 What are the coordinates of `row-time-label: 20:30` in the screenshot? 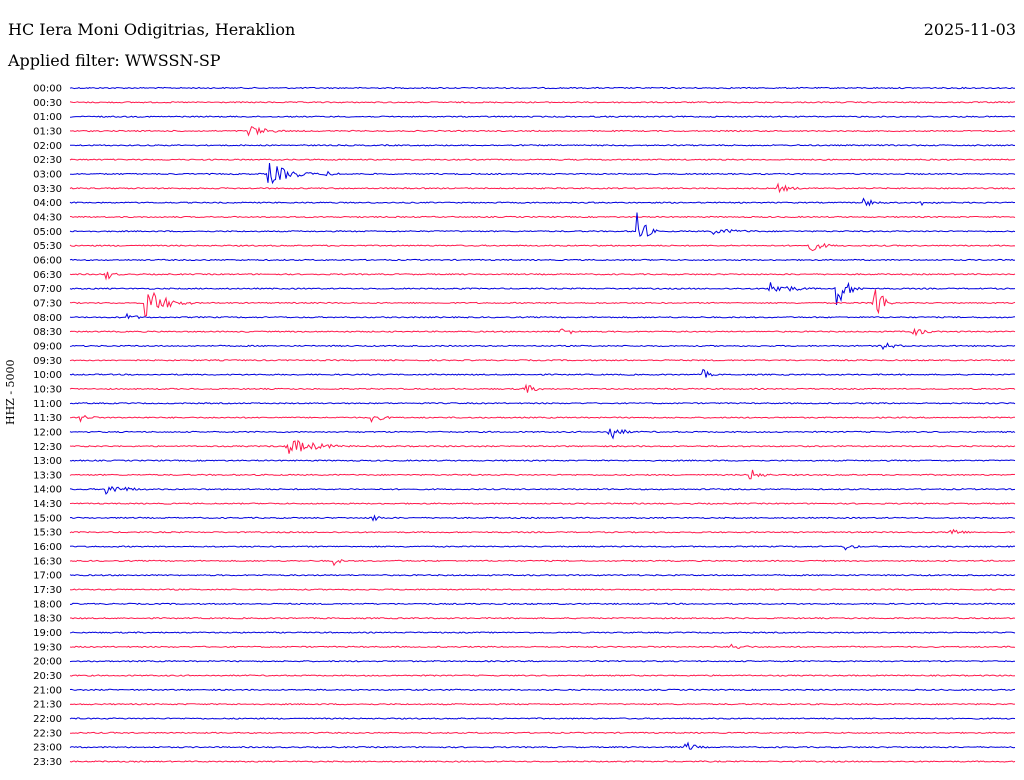 It's located at (47, 676).